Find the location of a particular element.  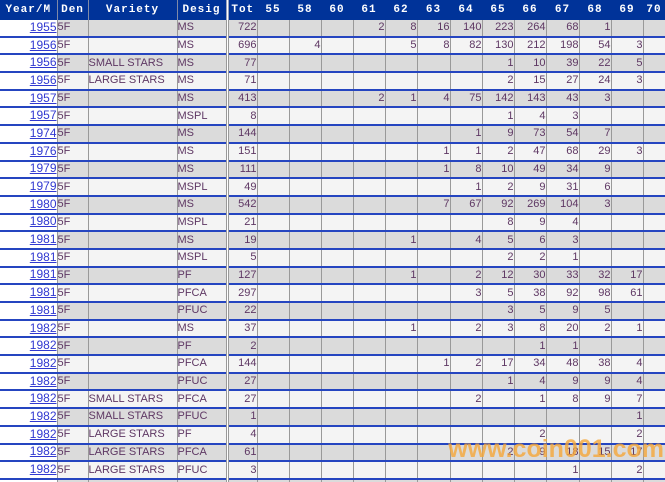

total-cell: 71 is located at coordinates (241, 81).